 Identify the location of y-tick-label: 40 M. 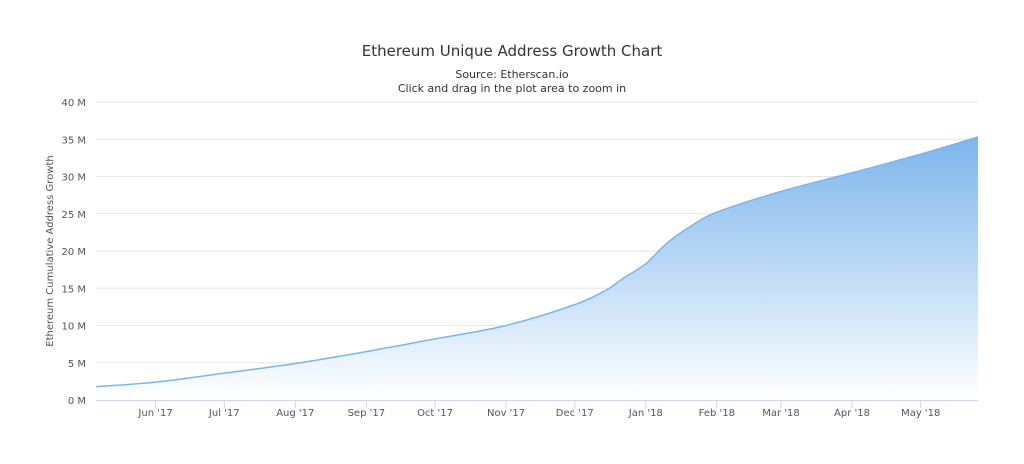
(73, 103).